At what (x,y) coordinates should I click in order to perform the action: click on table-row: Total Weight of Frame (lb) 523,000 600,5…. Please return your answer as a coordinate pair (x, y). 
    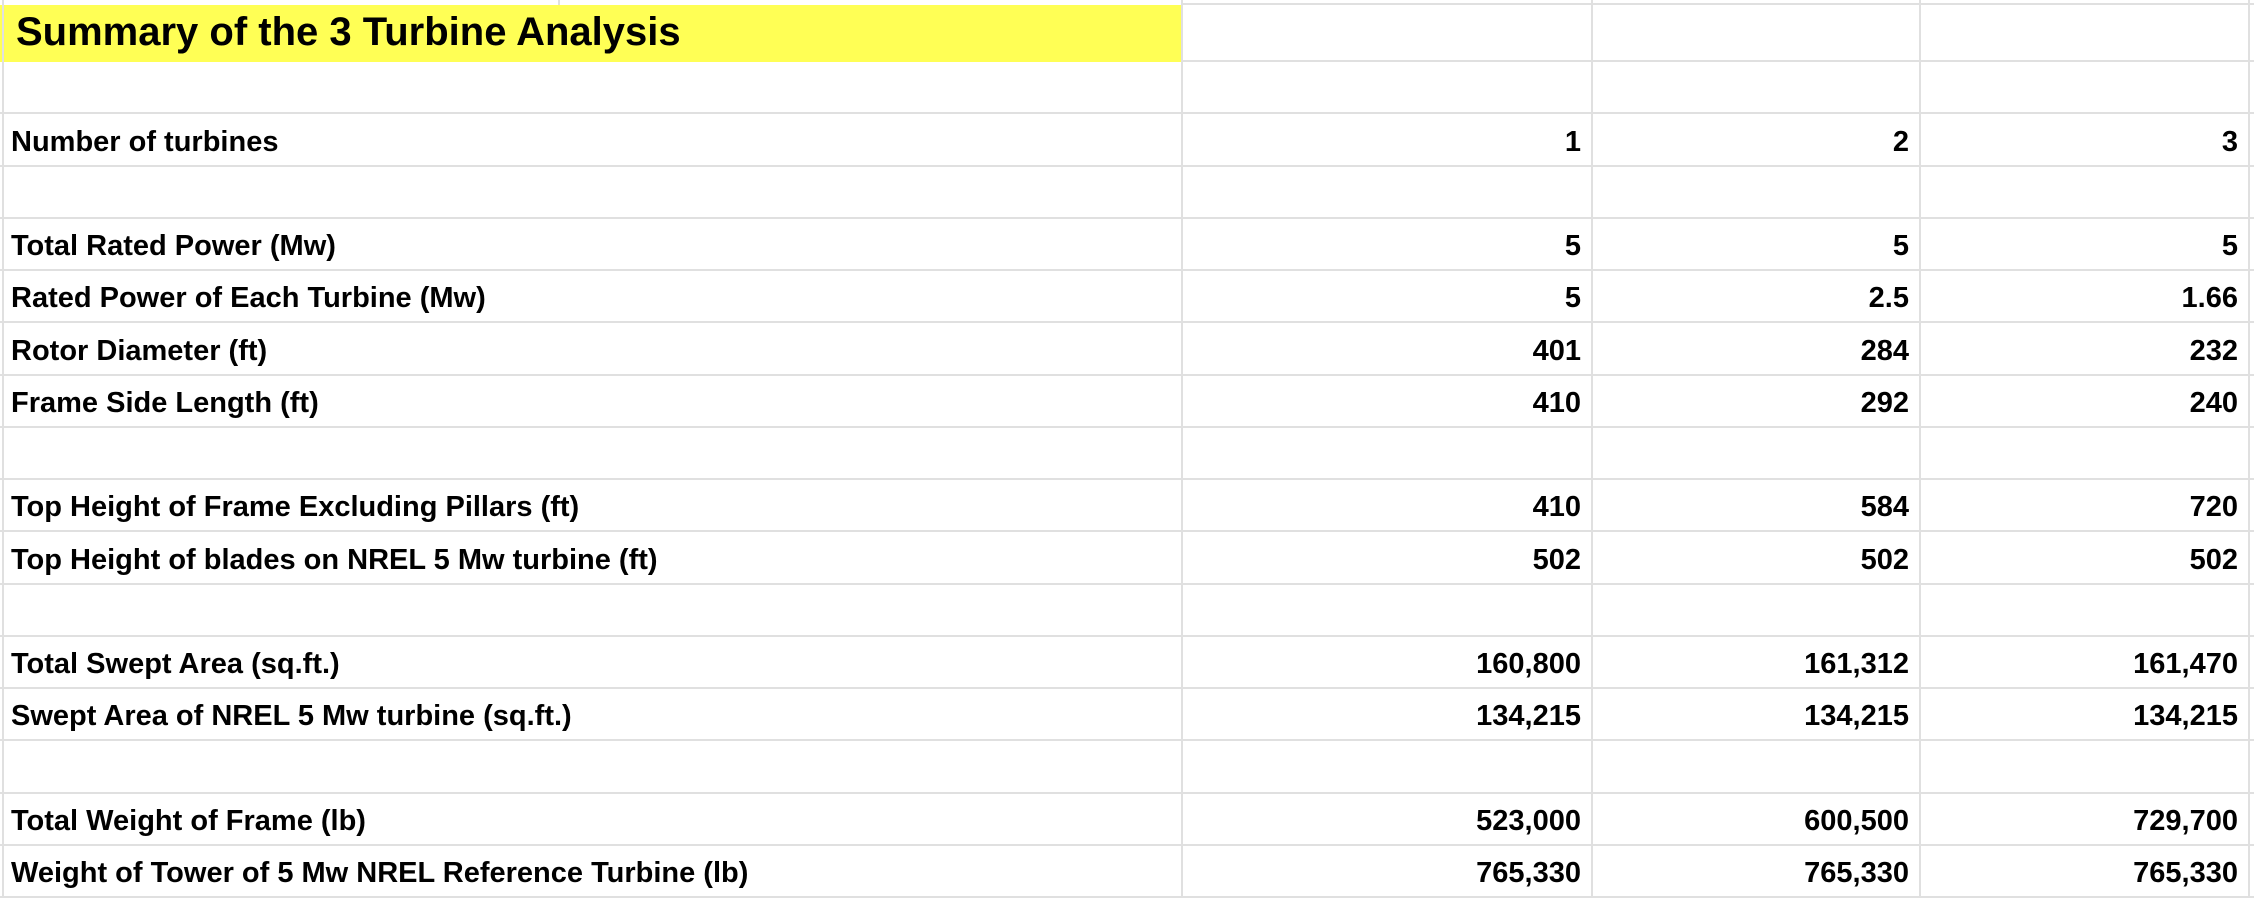
    Looking at the image, I should click on (1127, 819).